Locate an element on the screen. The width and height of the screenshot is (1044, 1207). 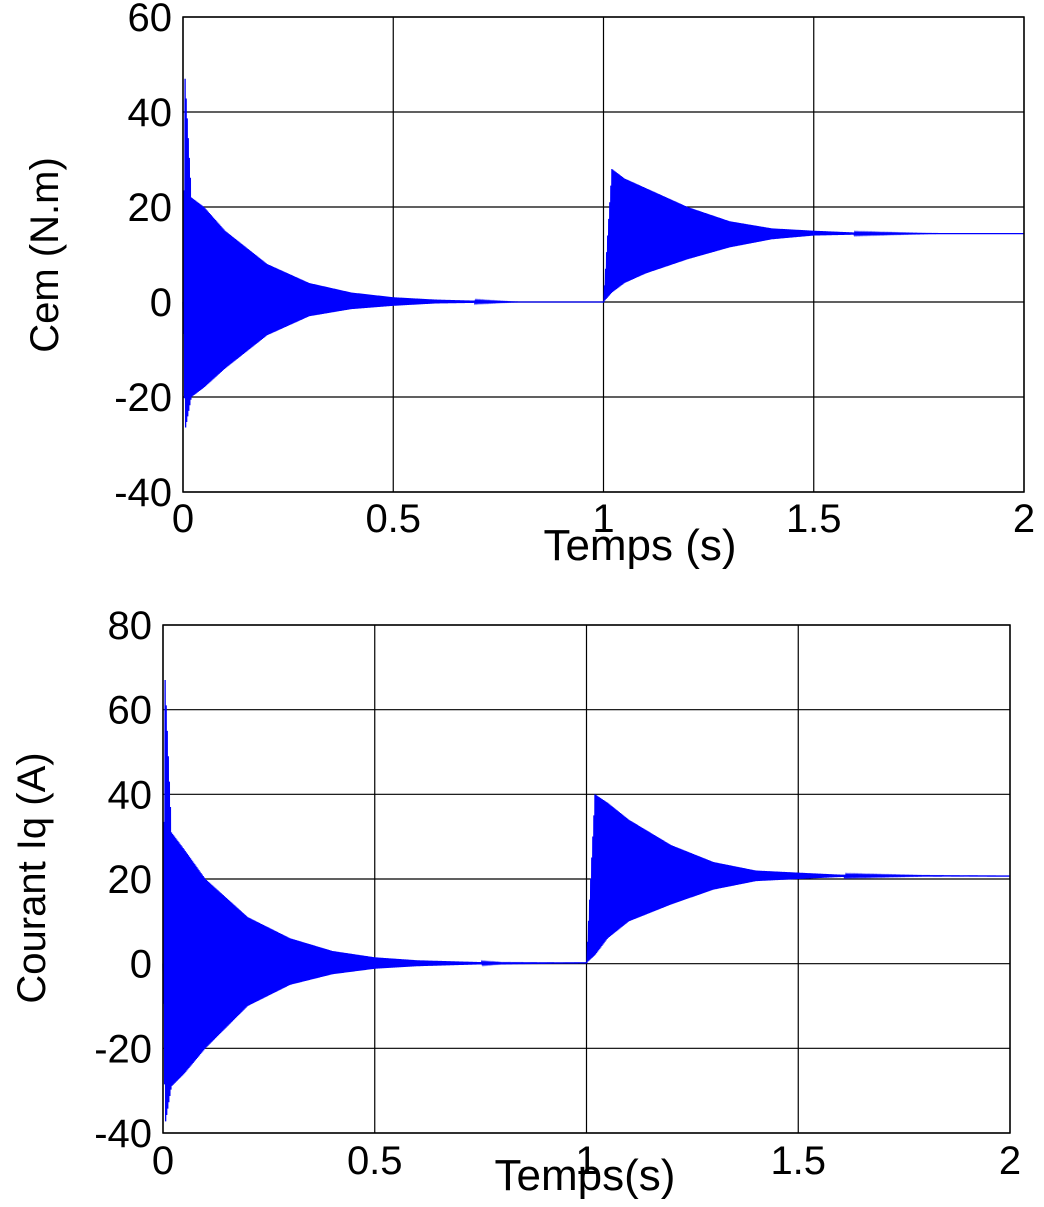
x-axis-label: Temps(s) is located at coordinates (585, 1175).